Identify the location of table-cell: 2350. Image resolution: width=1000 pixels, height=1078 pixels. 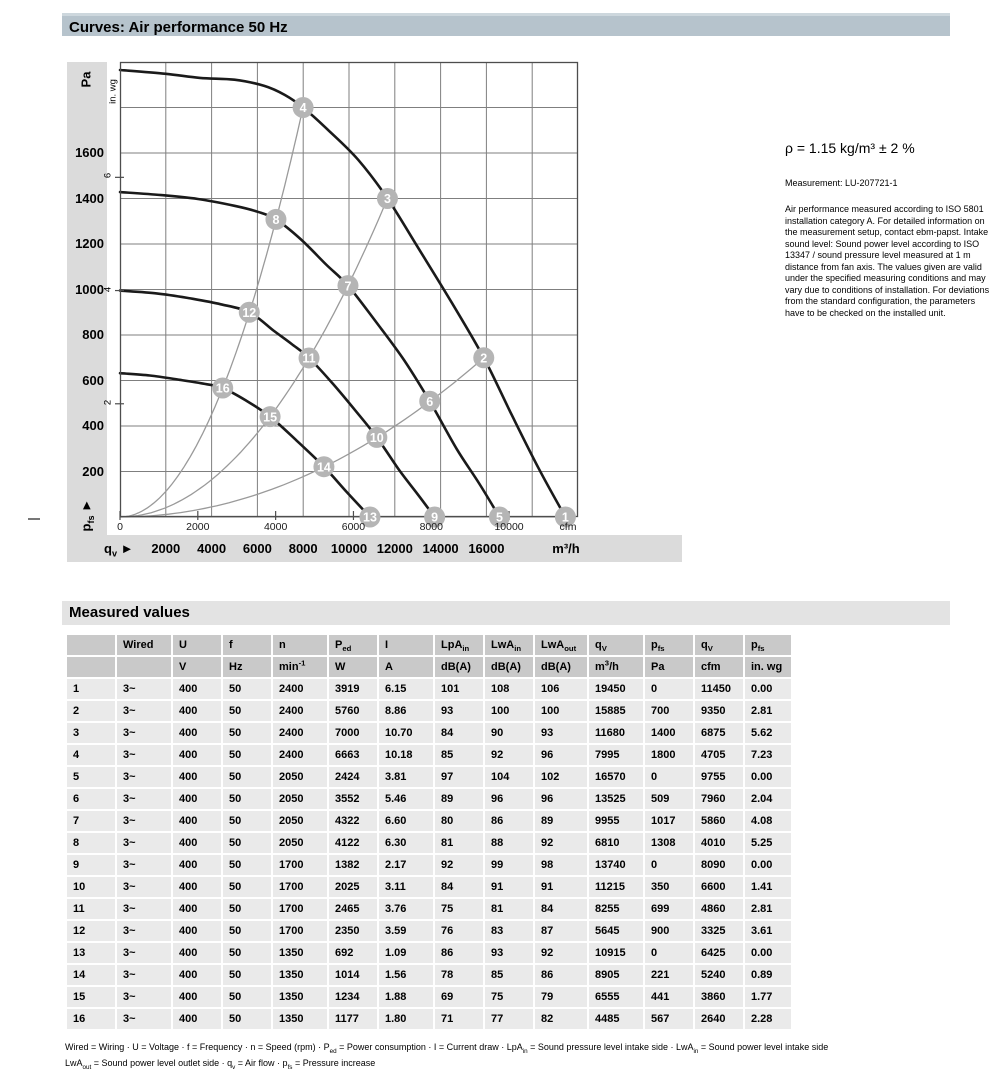
(353, 931).